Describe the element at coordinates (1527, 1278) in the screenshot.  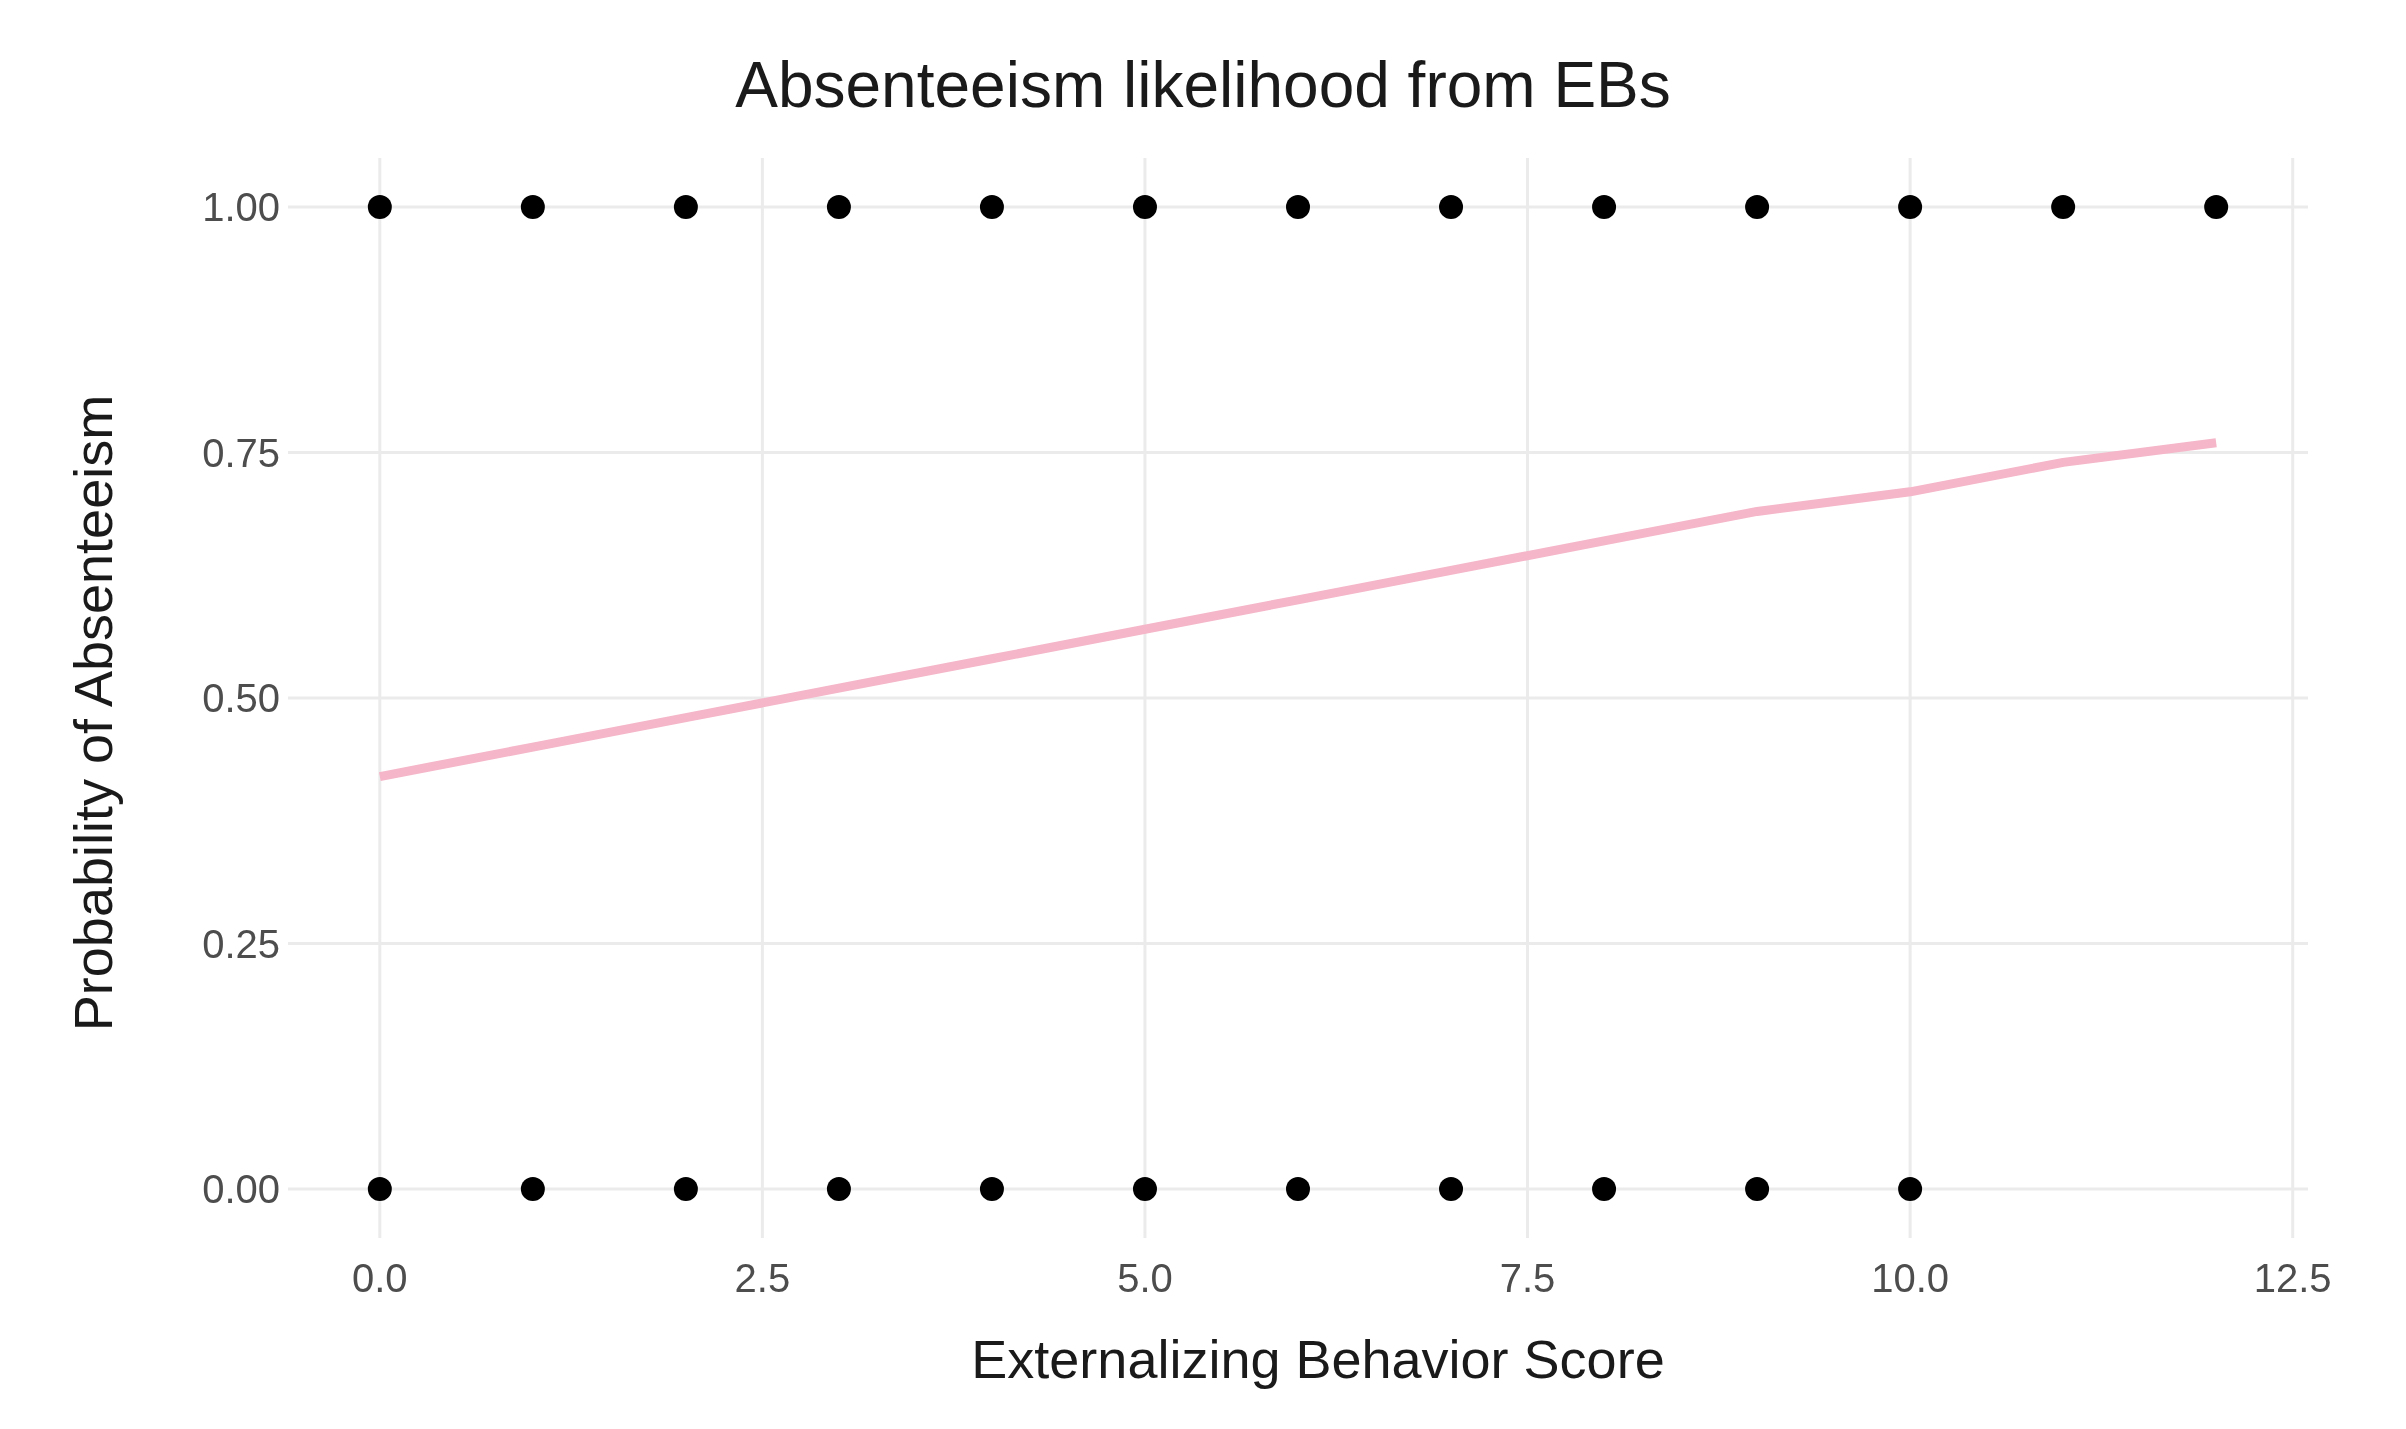
I see `x-tick-label: 7.5` at that location.